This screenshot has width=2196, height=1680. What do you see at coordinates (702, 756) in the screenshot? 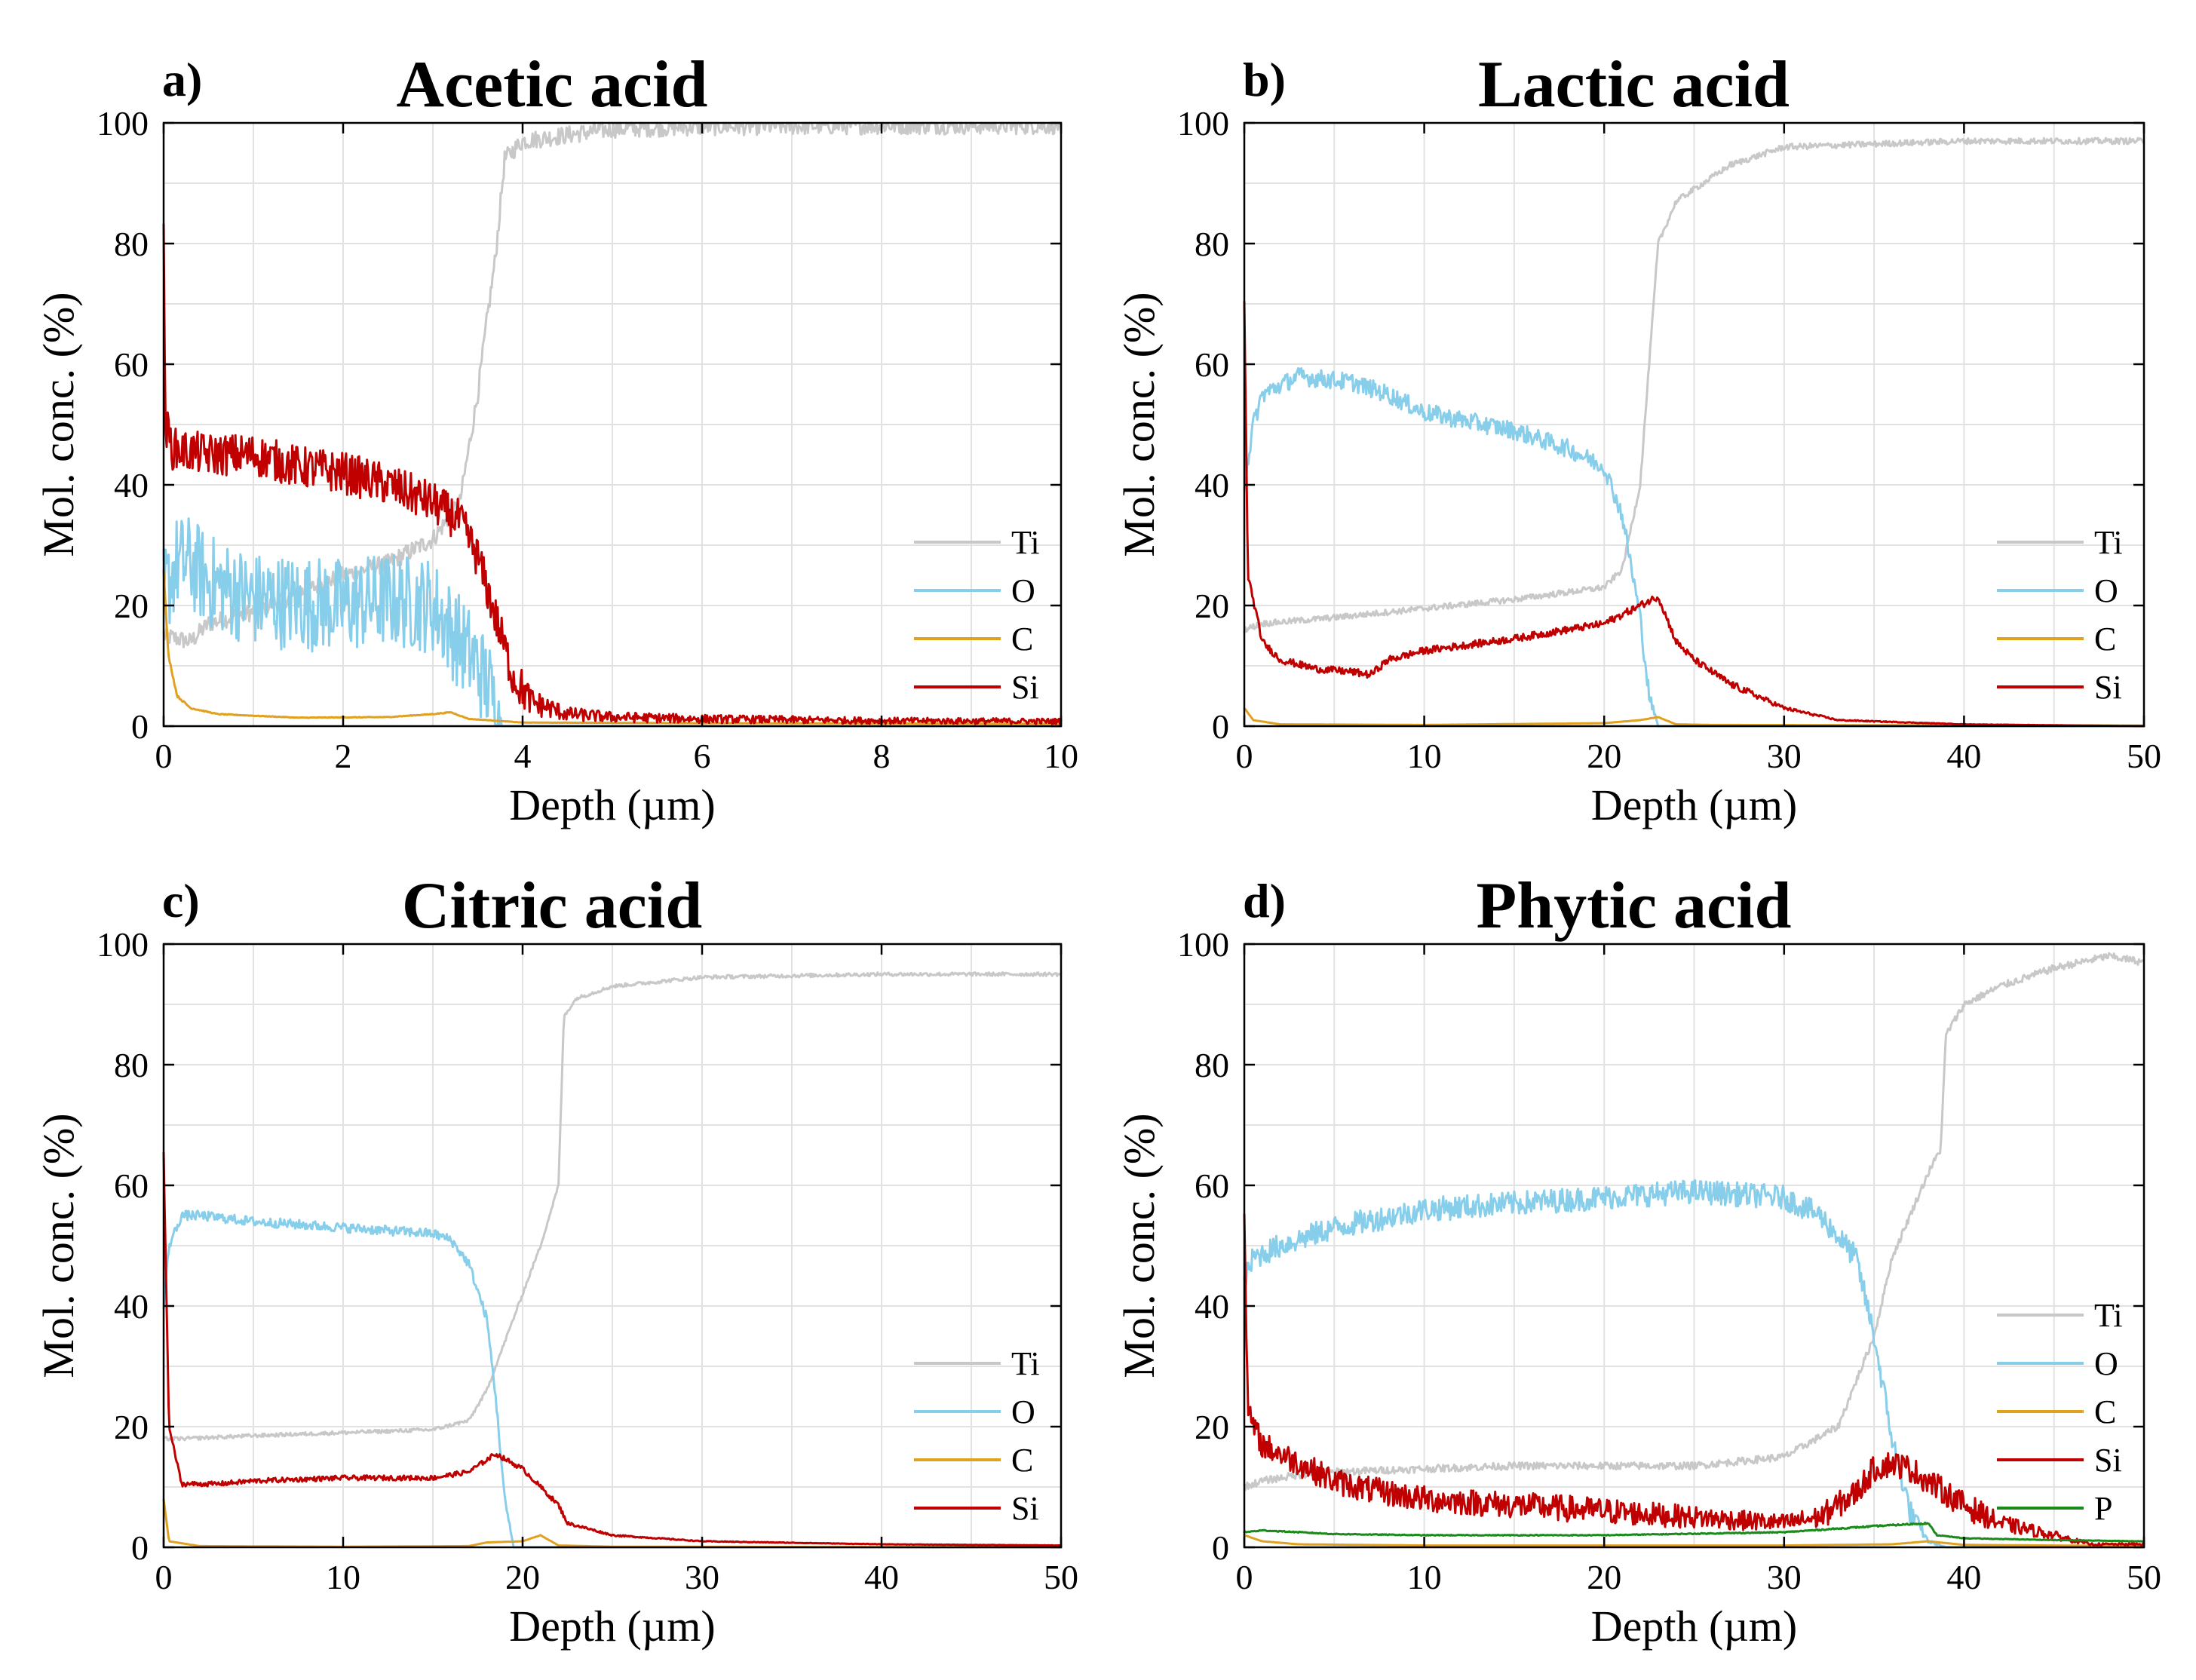
I see `x-tick-label: 6` at bounding box center [702, 756].